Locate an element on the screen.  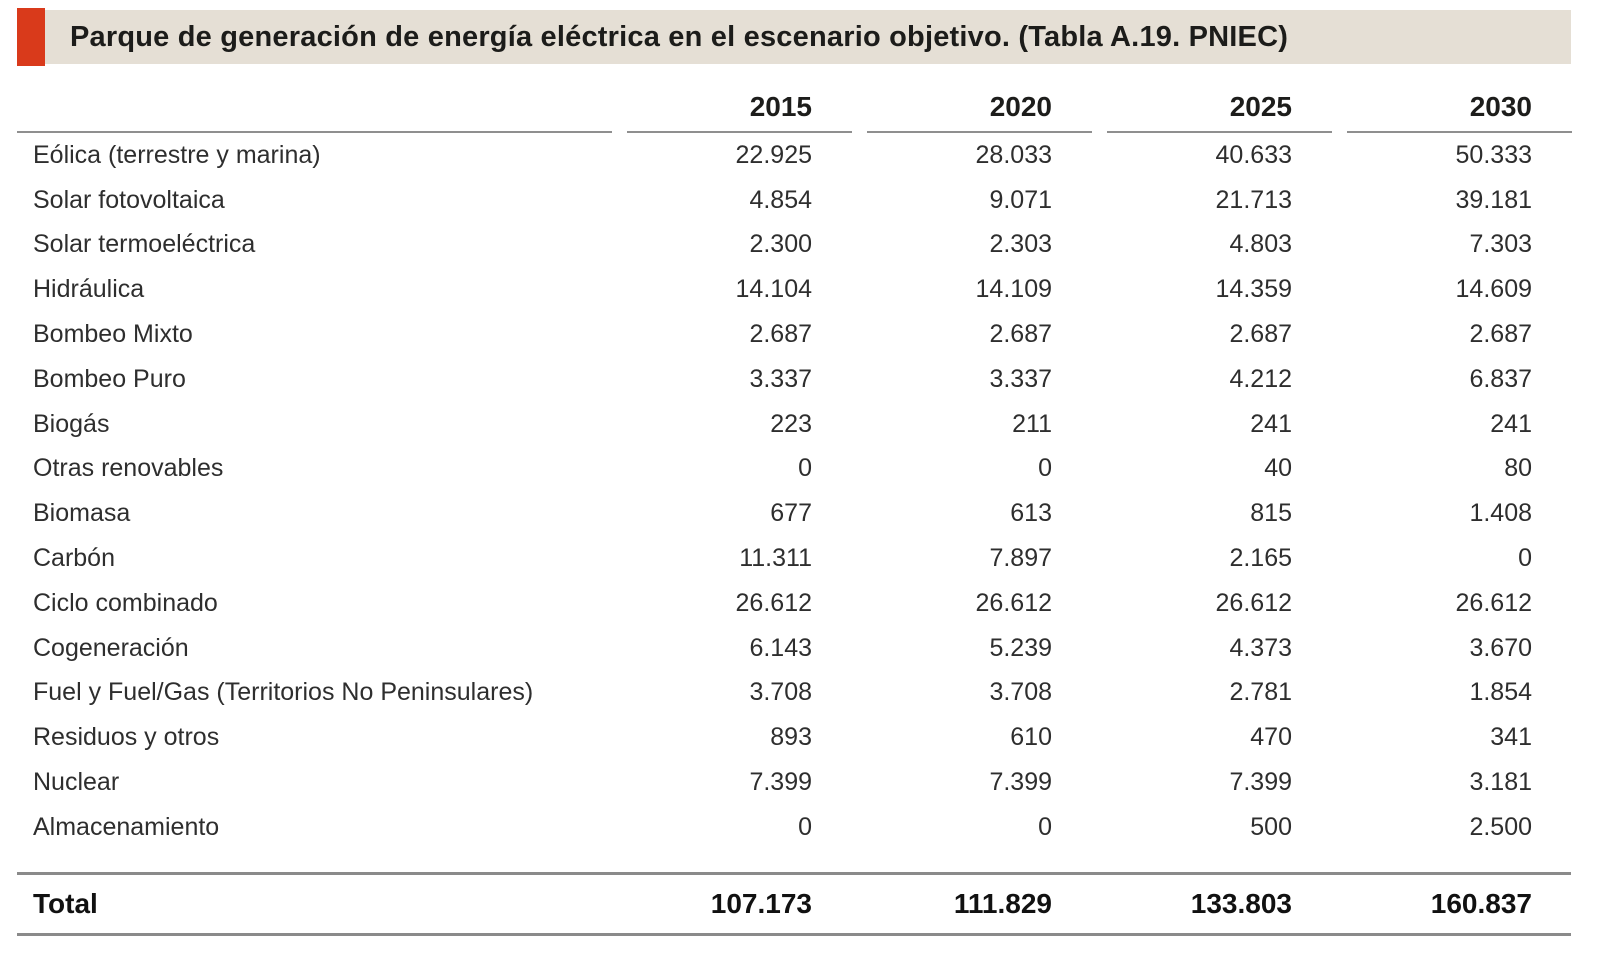
table-row: Biomasa 677 613 815 1.408 is located at coordinates (794, 513).